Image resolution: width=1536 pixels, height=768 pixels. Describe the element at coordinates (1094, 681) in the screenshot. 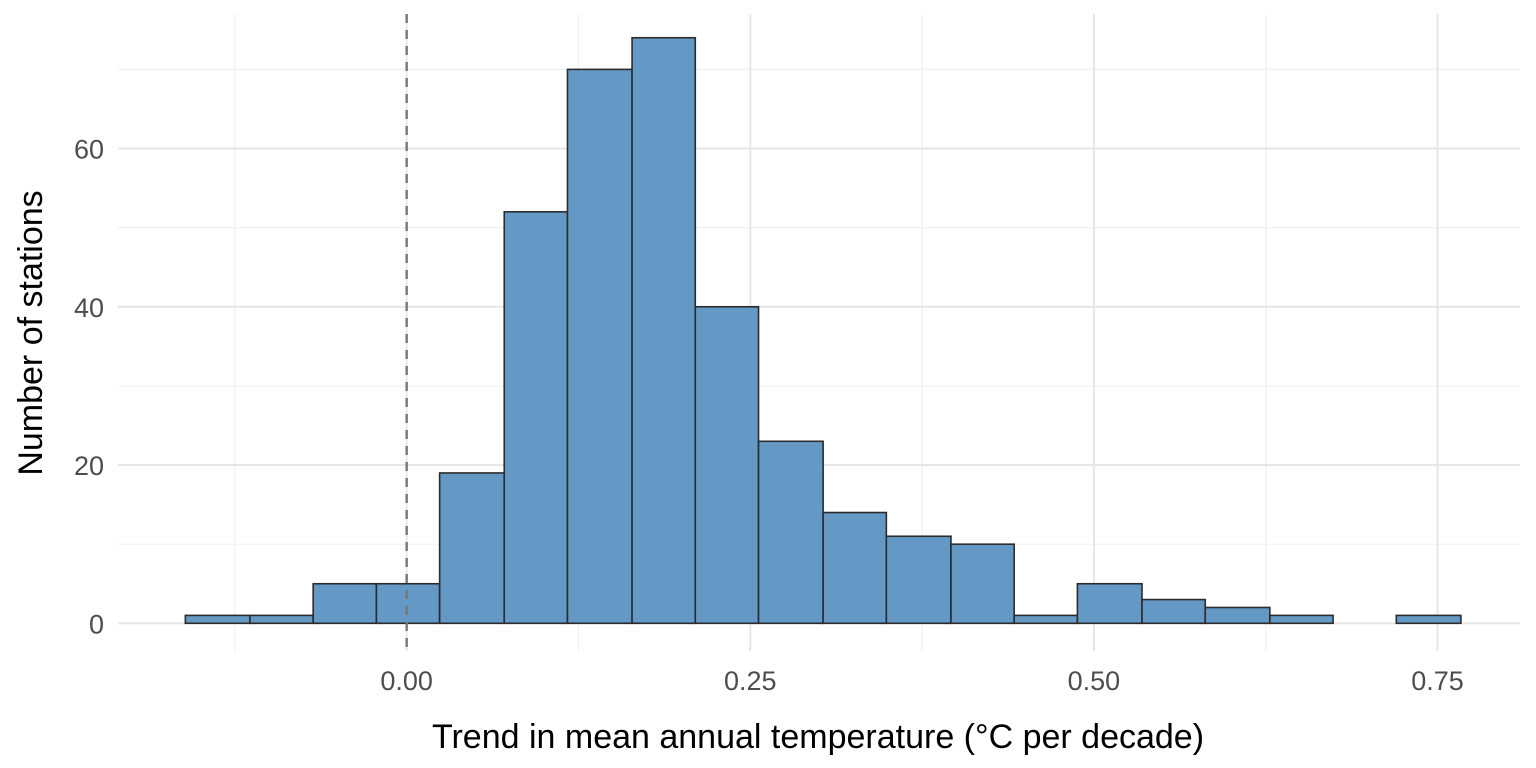

I see `x-tick-label: 0.50` at that location.